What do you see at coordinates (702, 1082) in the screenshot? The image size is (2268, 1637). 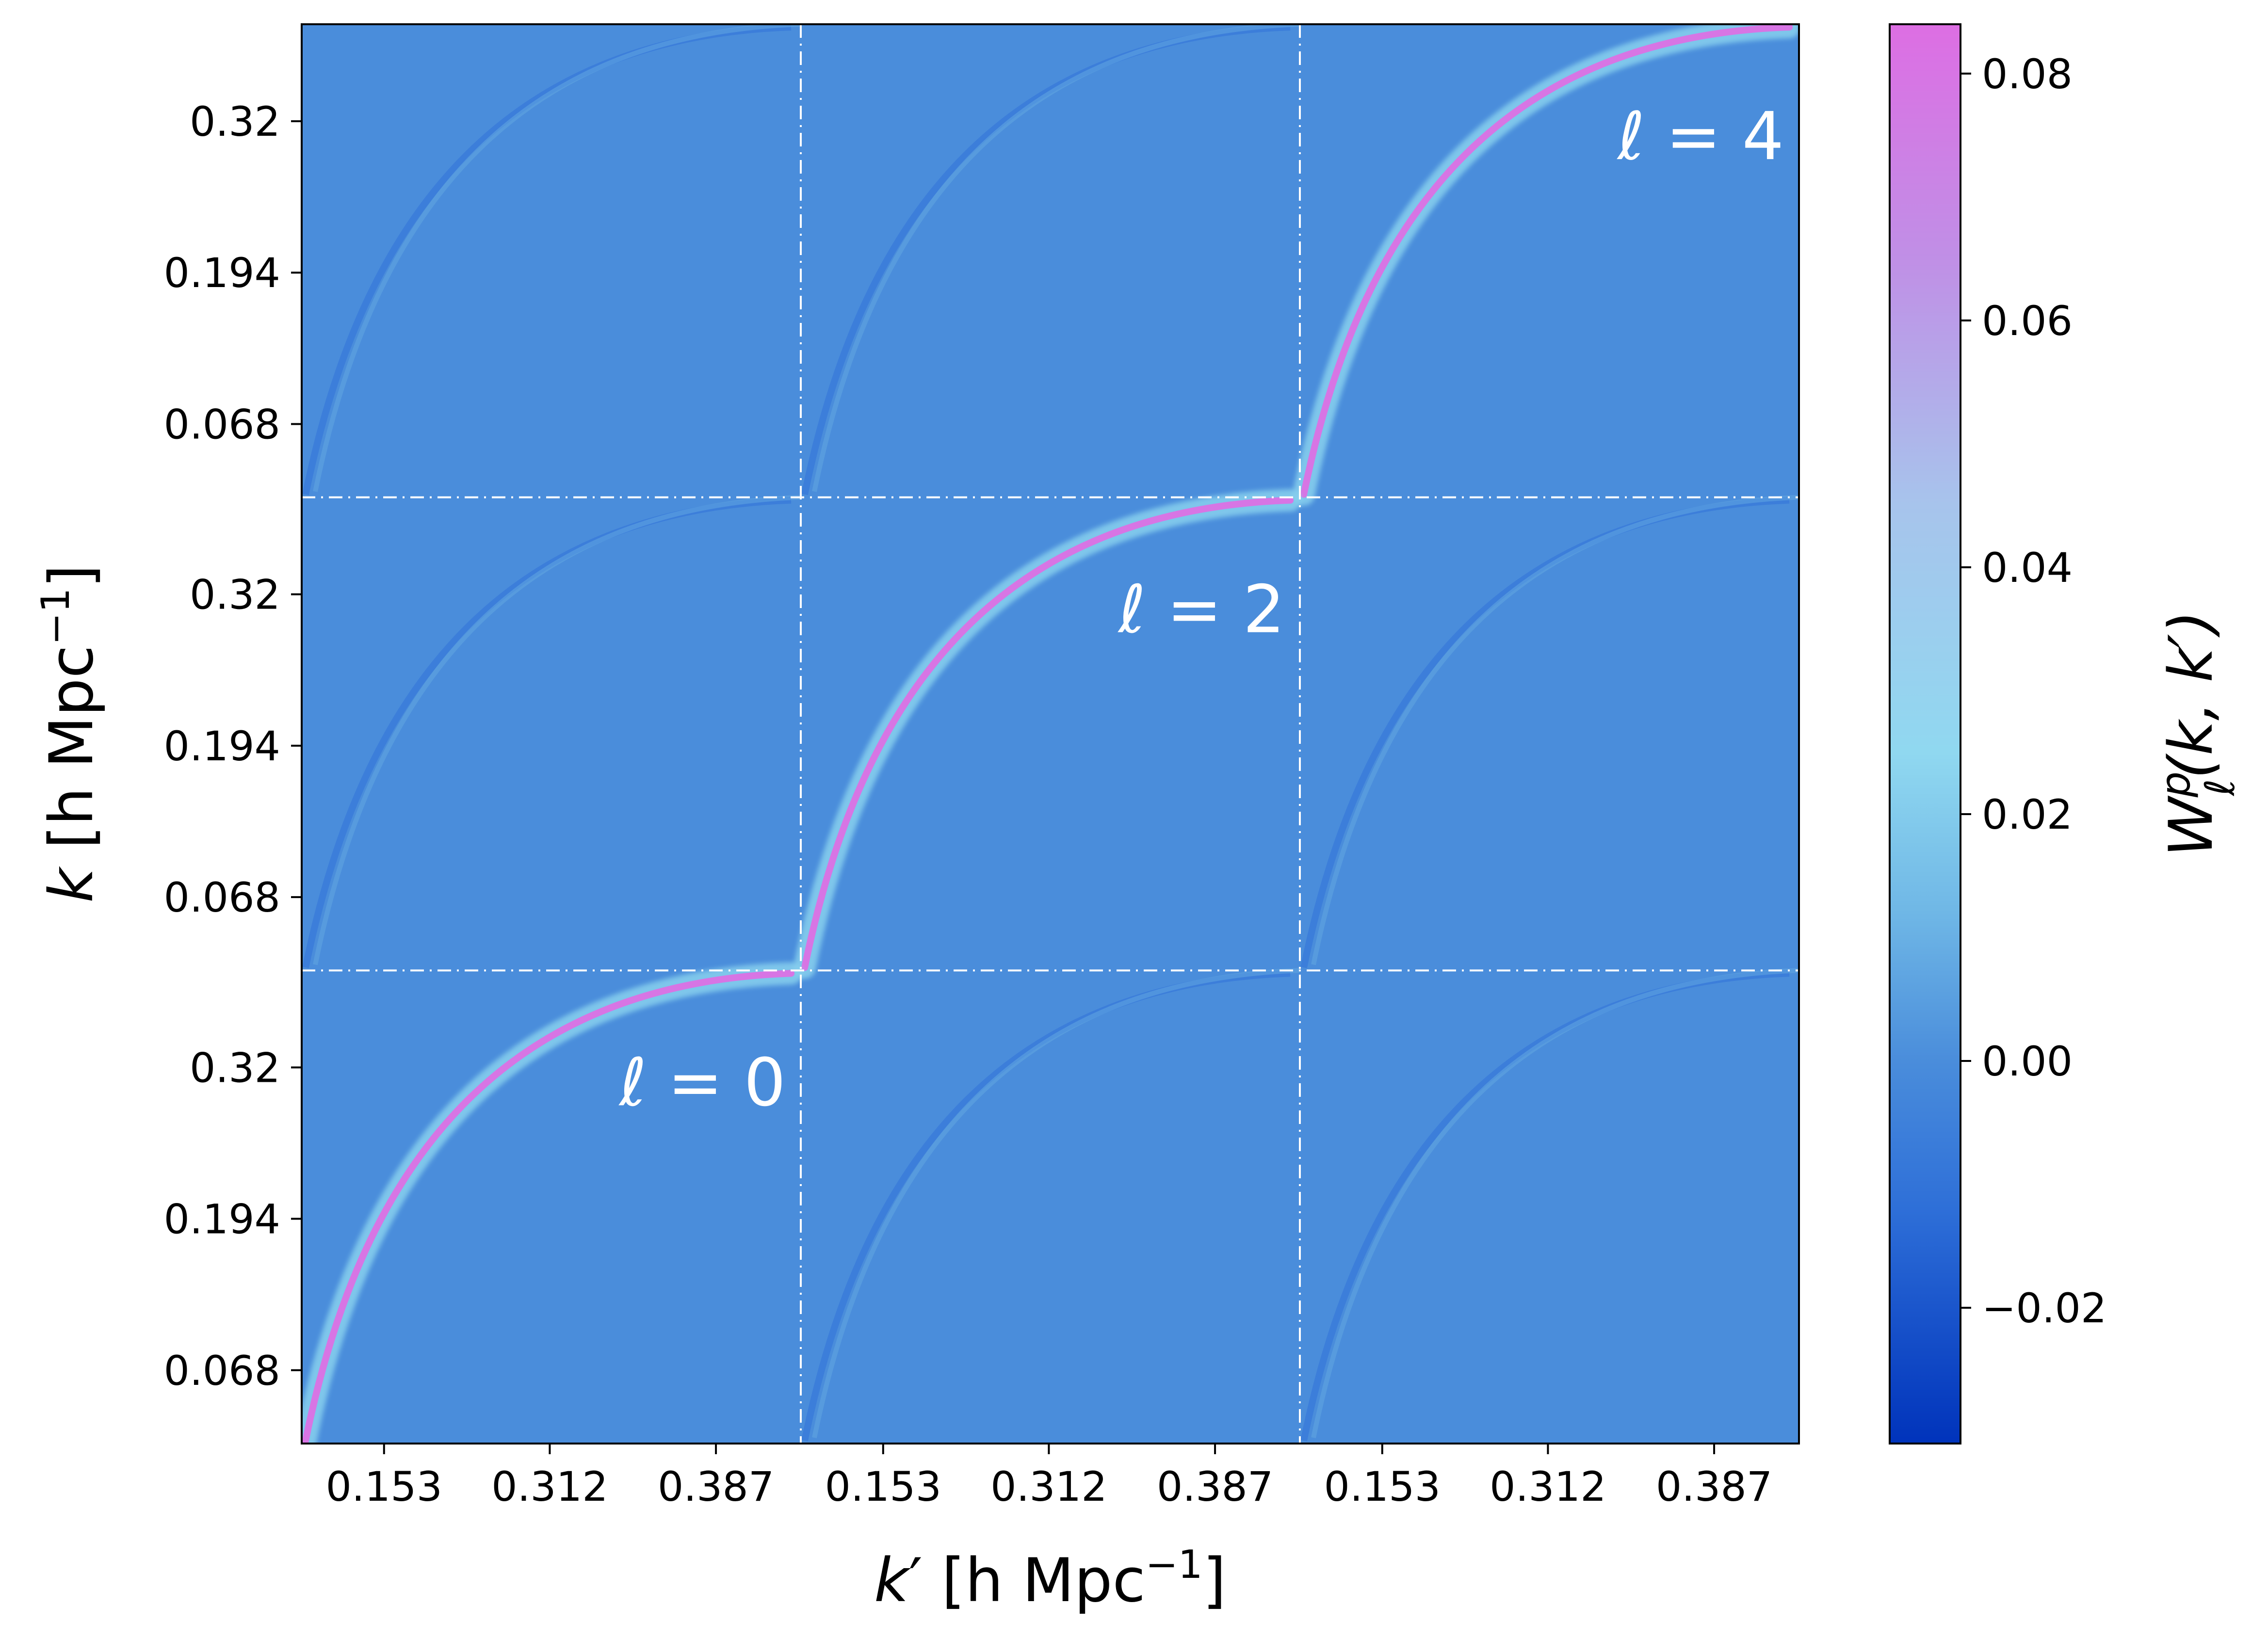 I see `panel-label-l0: ℓ = 0` at bounding box center [702, 1082].